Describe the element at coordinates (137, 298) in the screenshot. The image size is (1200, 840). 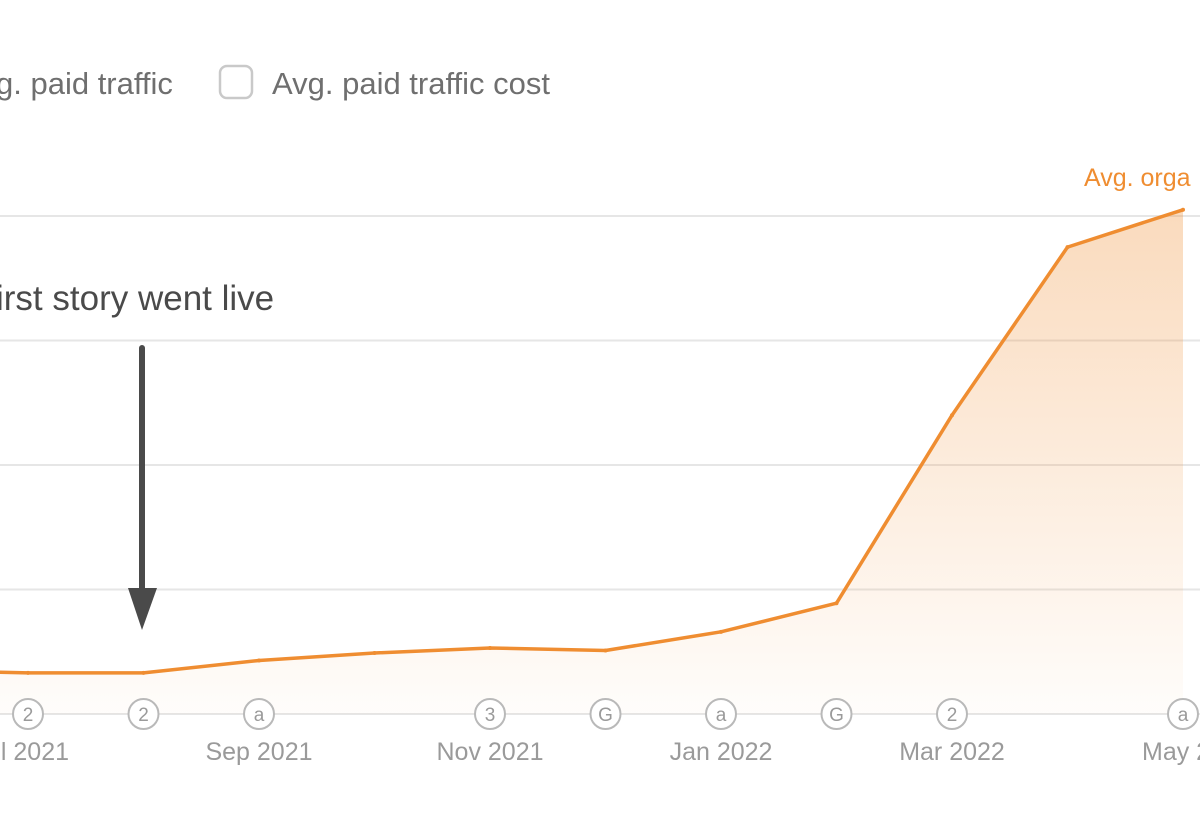
I see `annotation-text: irst story went live` at that location.